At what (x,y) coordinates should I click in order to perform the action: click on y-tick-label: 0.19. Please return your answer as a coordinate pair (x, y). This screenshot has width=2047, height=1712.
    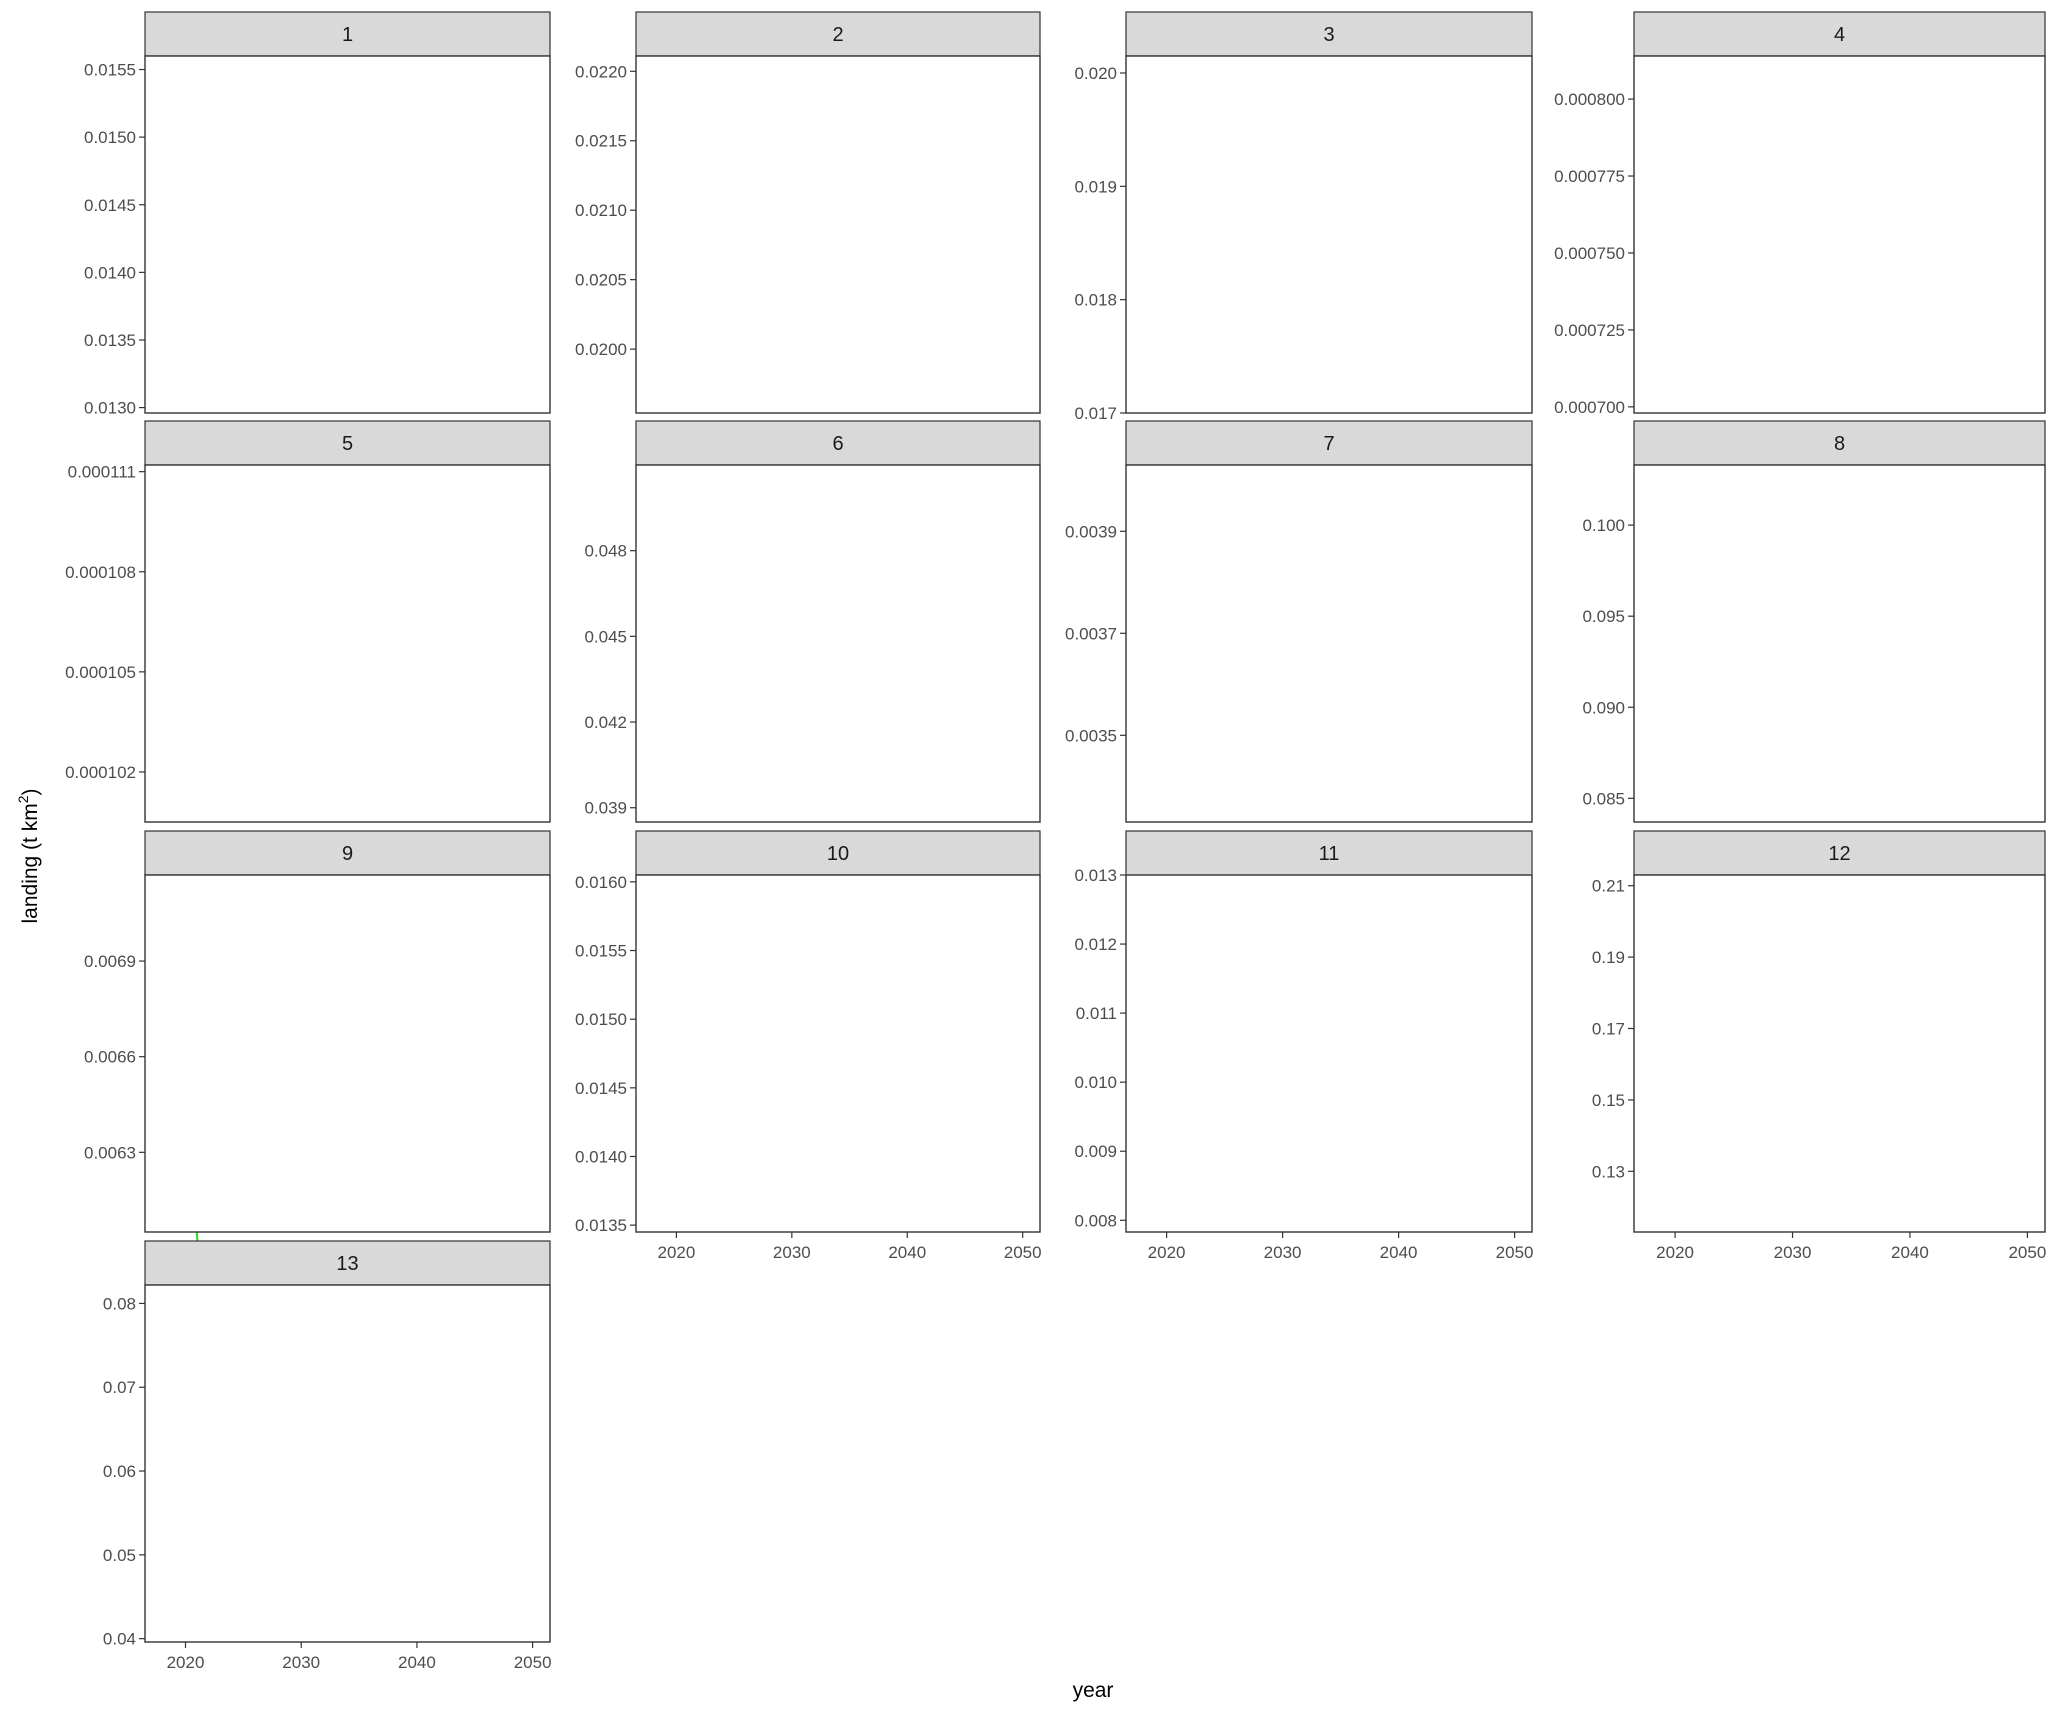
    Looking at the image, I should click on (1608, 957).